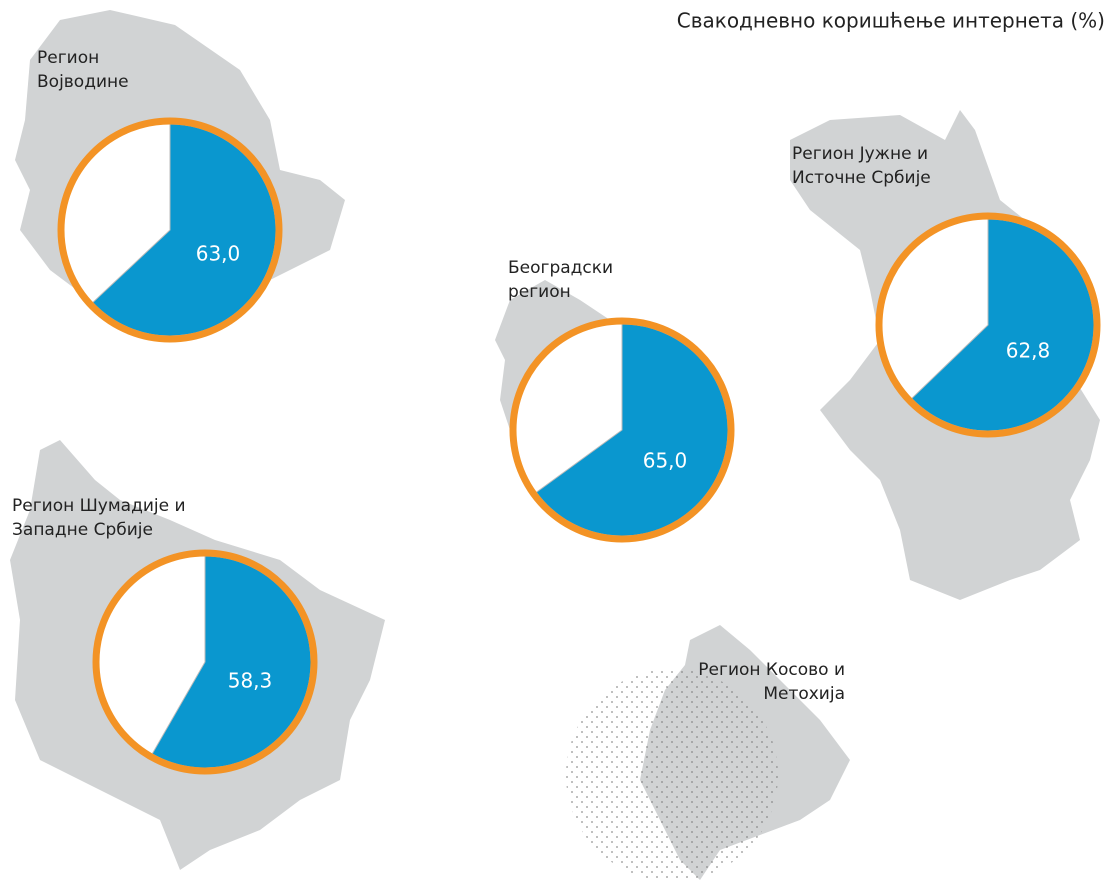 This screenshot has height=888, width=1113. I want to click on region-label: Регион, so click(68, 58).